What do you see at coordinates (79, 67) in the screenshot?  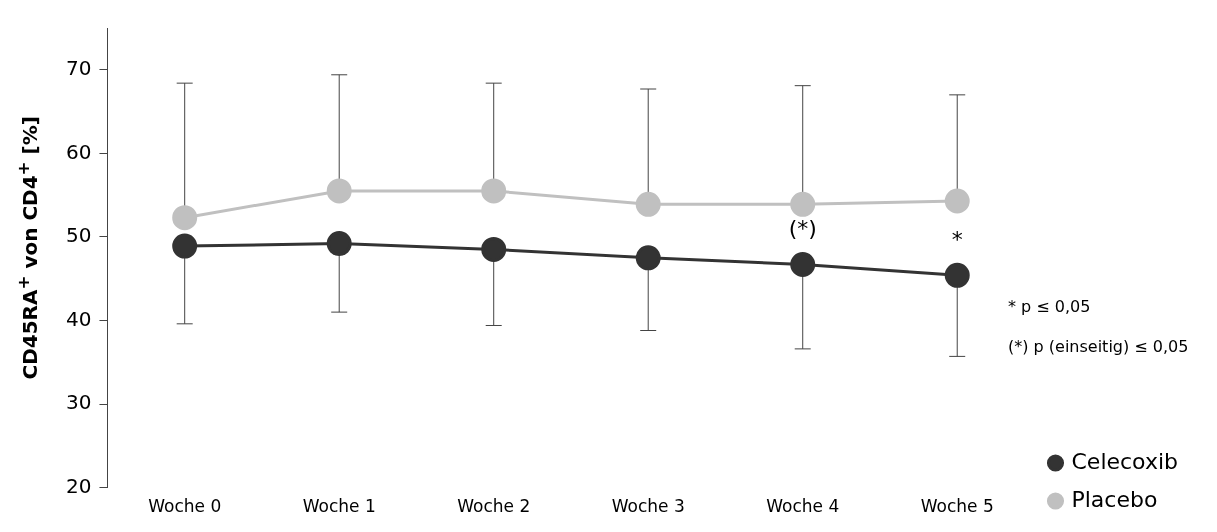 I see `y-tick-label: 70` at bounding box center [79, 67].